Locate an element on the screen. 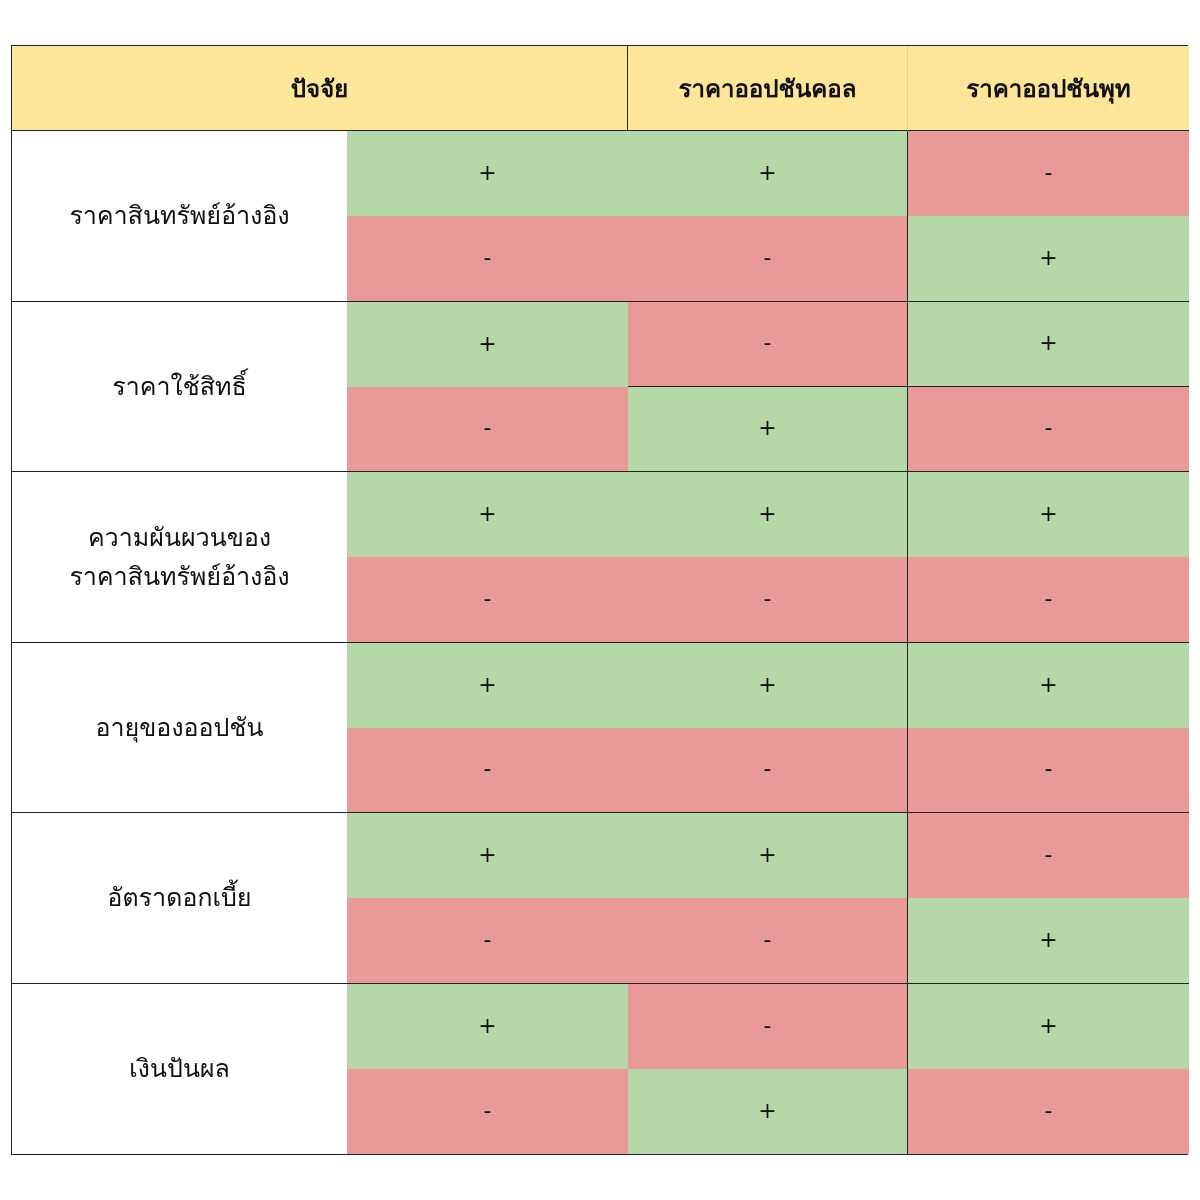  factor-label: ความผันผวนของ ราคาสินทรัพย์อ้างอิง is located at coordinates (179, 557).